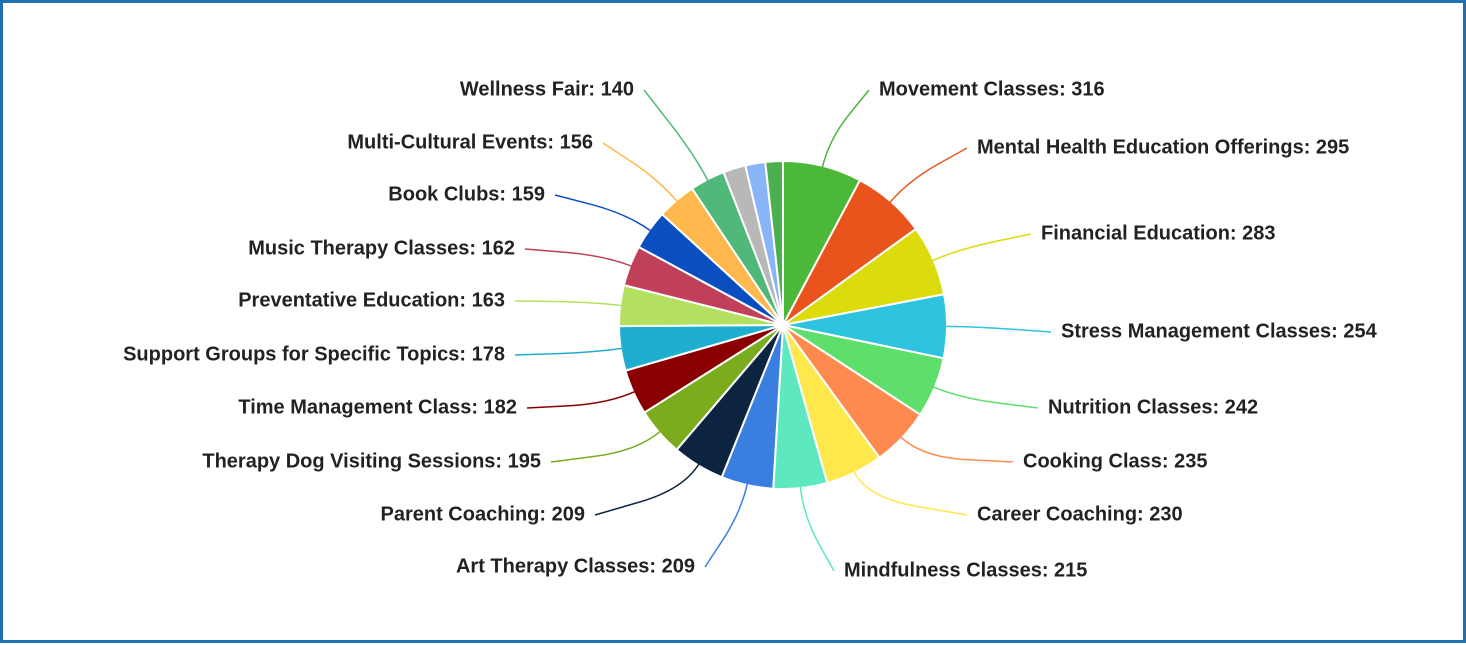 This screenshot has width=1466, height=645. What do you see at coordinates (965, 570) in the screenshot?
I see `slice-label: Mindfulness Classes: 215` at bounding box center [965, 570].